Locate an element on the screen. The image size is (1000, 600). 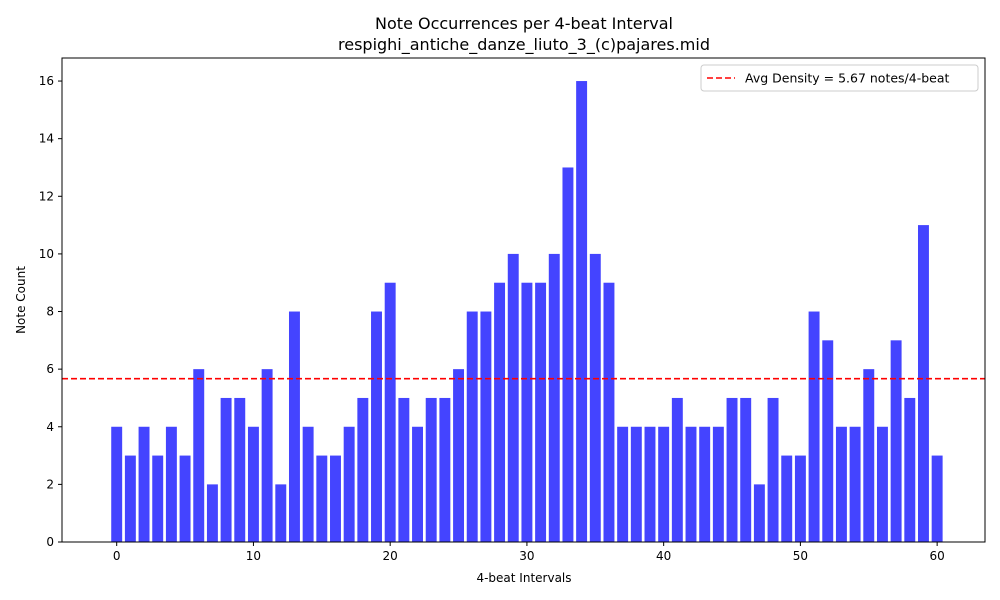
y-tick-label: 16 is located at coordinates (46, 81).